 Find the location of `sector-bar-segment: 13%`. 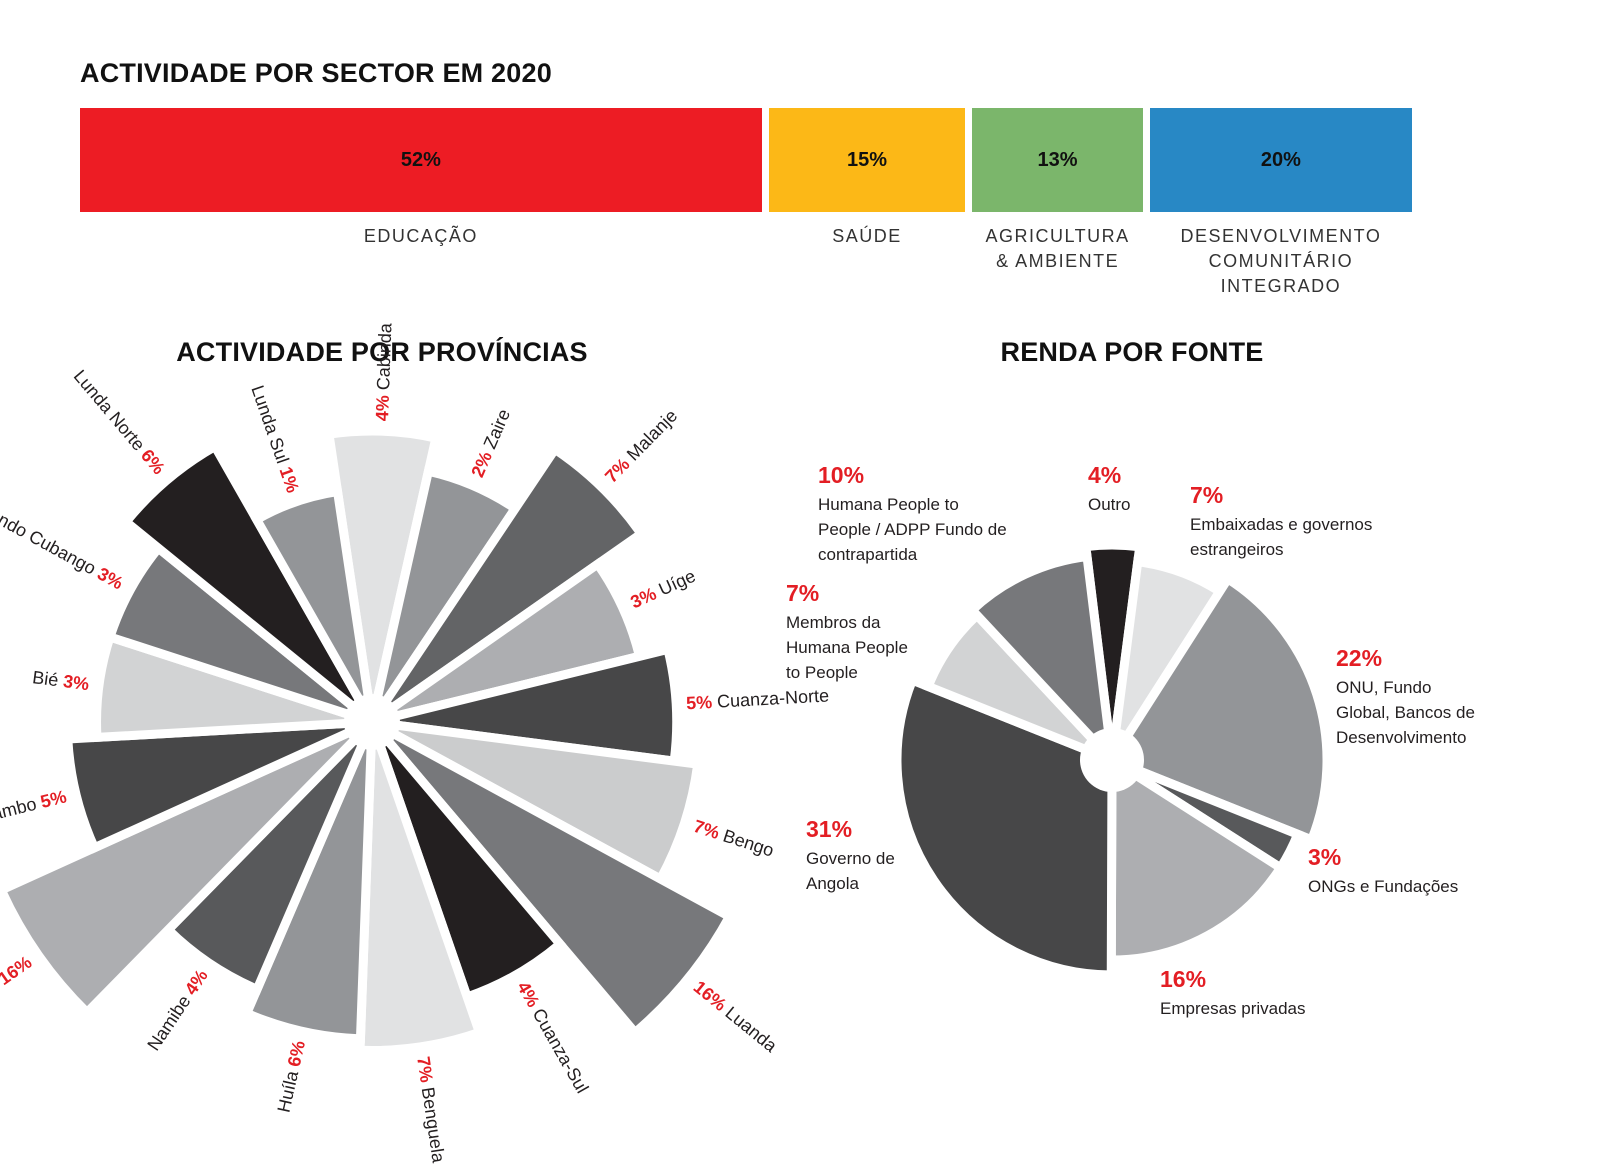

sector-bar-segment: 13% is located at coordinates (1057, 160).